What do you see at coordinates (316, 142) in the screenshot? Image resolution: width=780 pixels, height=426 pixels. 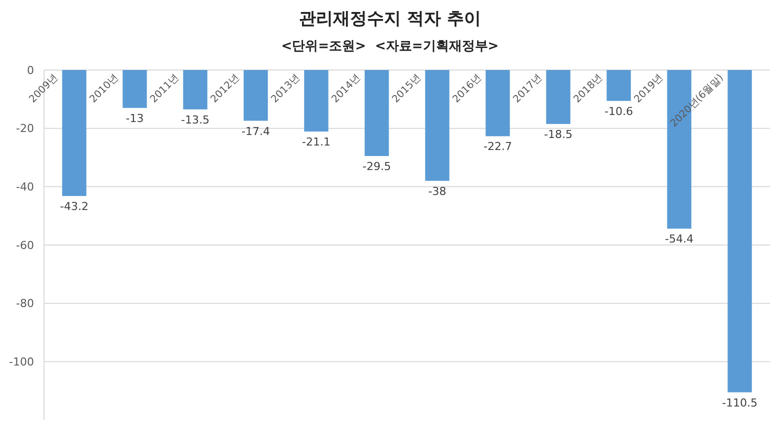 I see `data-label: -21.1` at bounding box center [316, 142].